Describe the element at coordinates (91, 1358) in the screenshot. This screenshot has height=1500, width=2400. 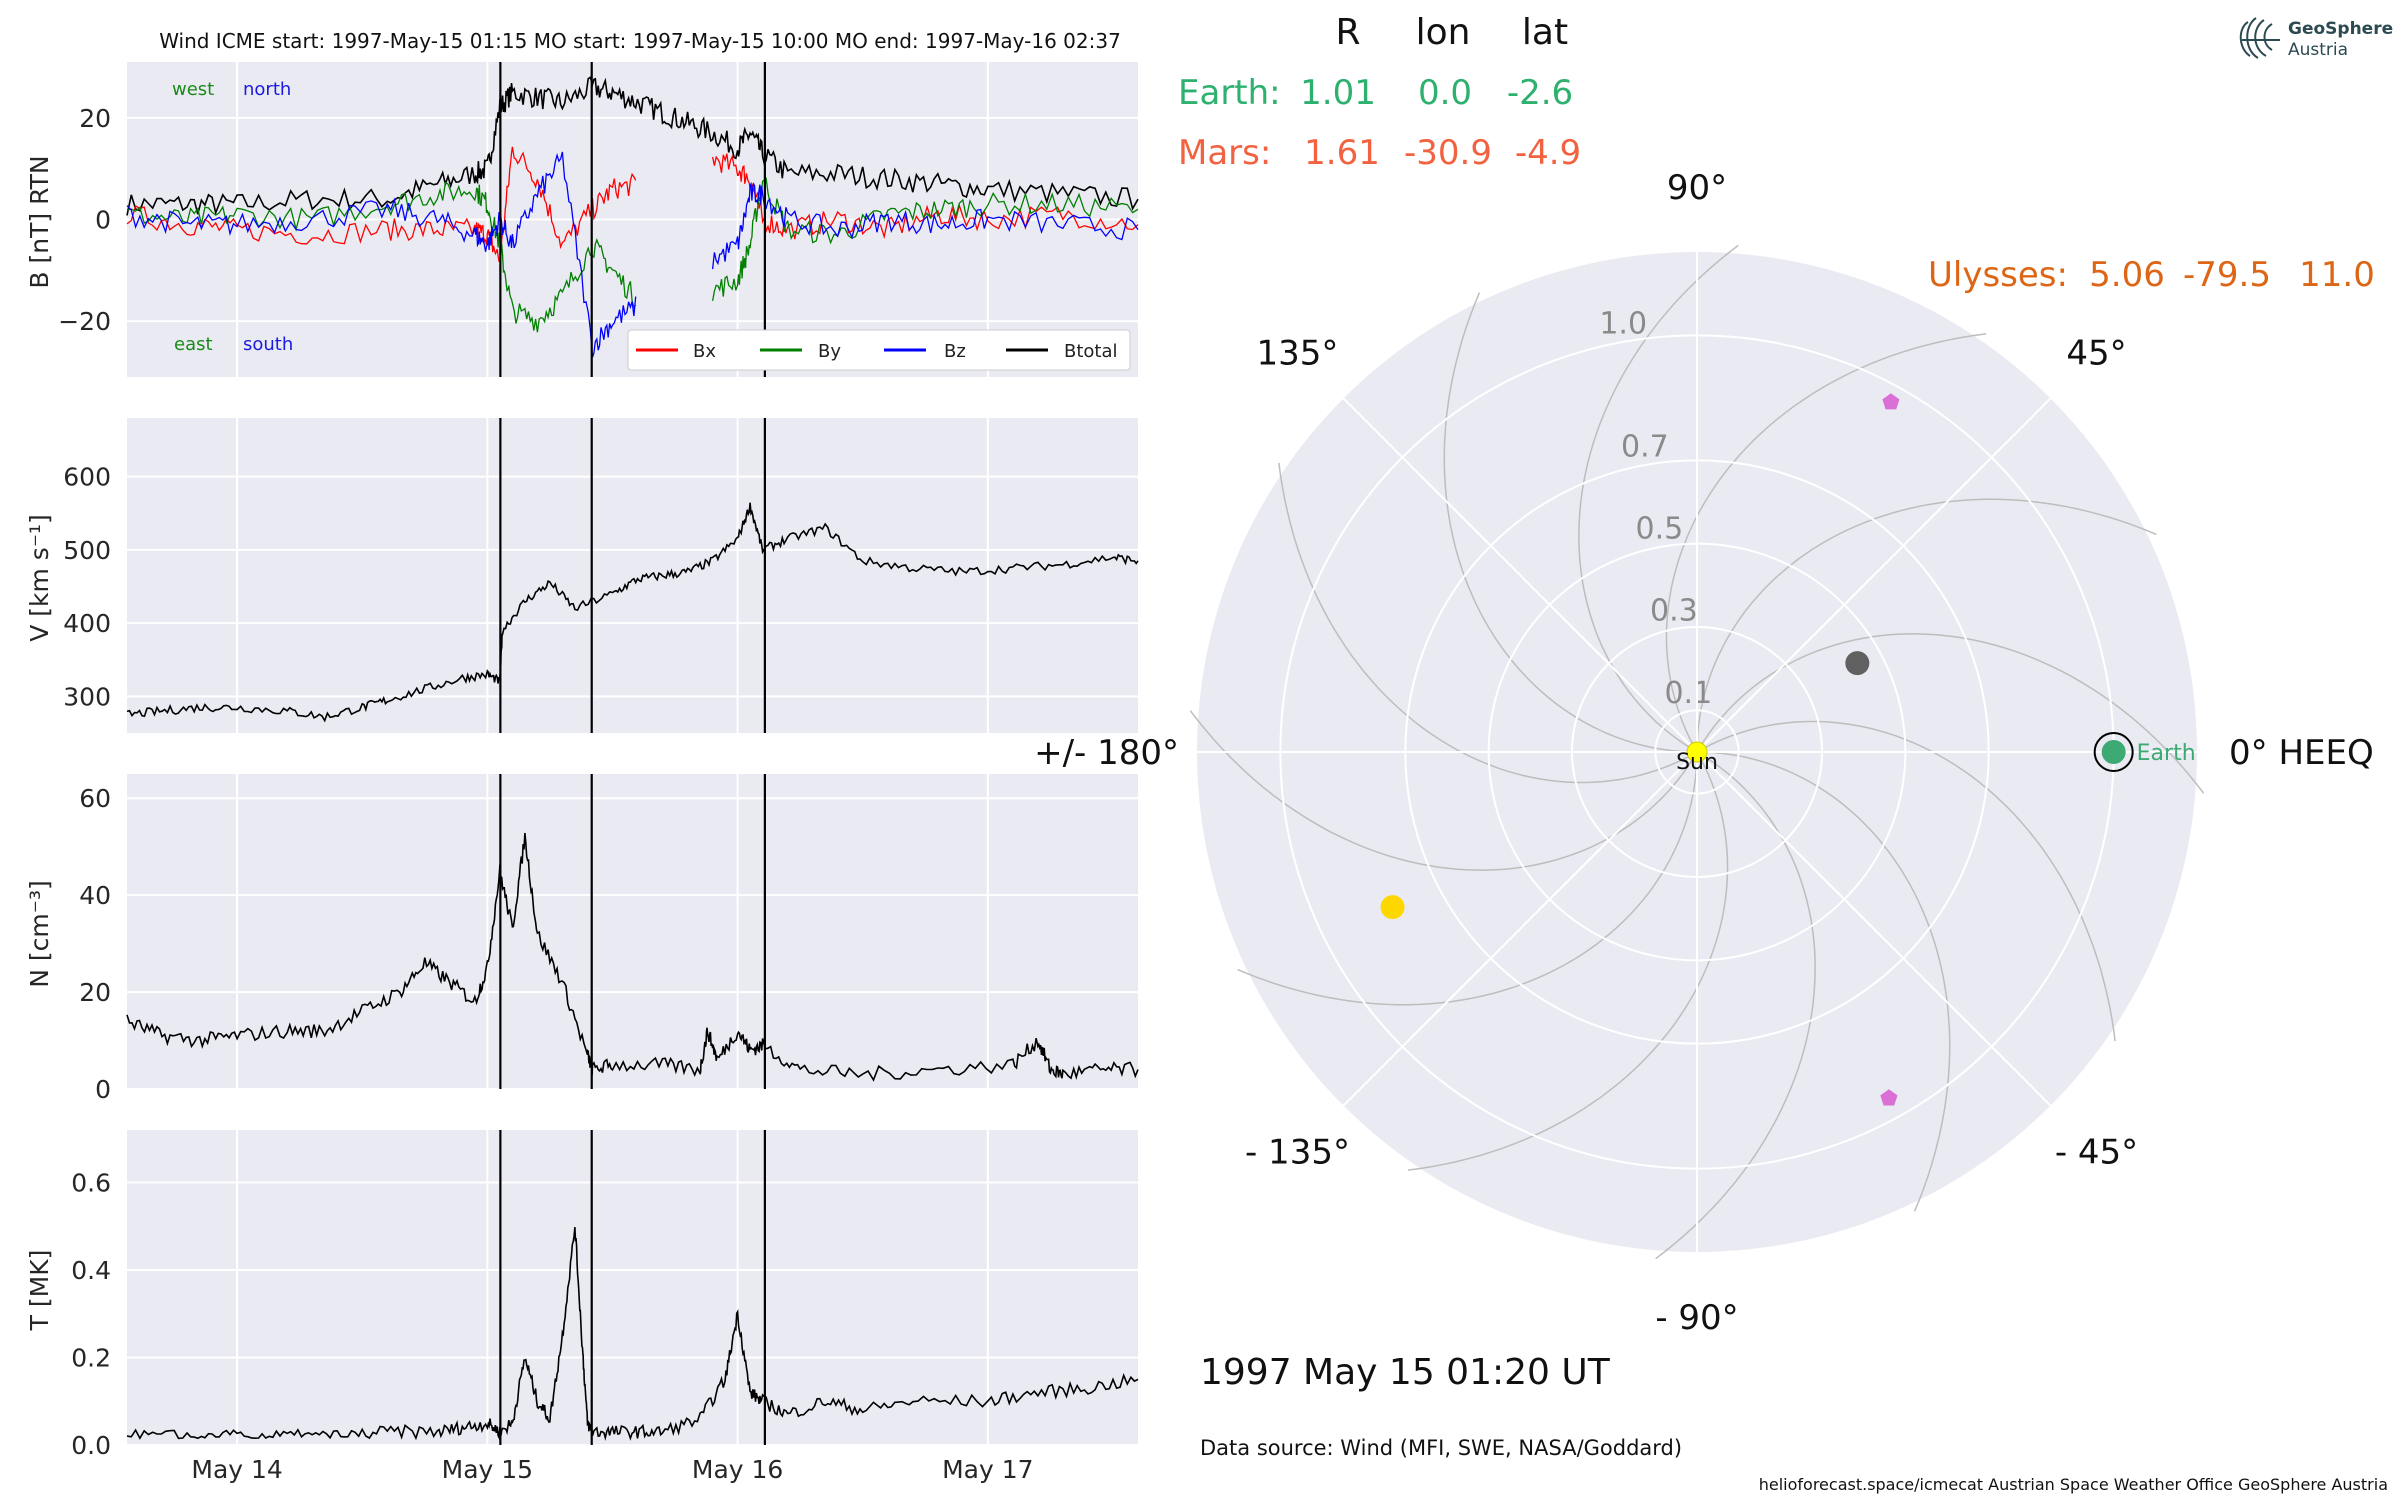
I see `ytick-label: 0.2` at that location.